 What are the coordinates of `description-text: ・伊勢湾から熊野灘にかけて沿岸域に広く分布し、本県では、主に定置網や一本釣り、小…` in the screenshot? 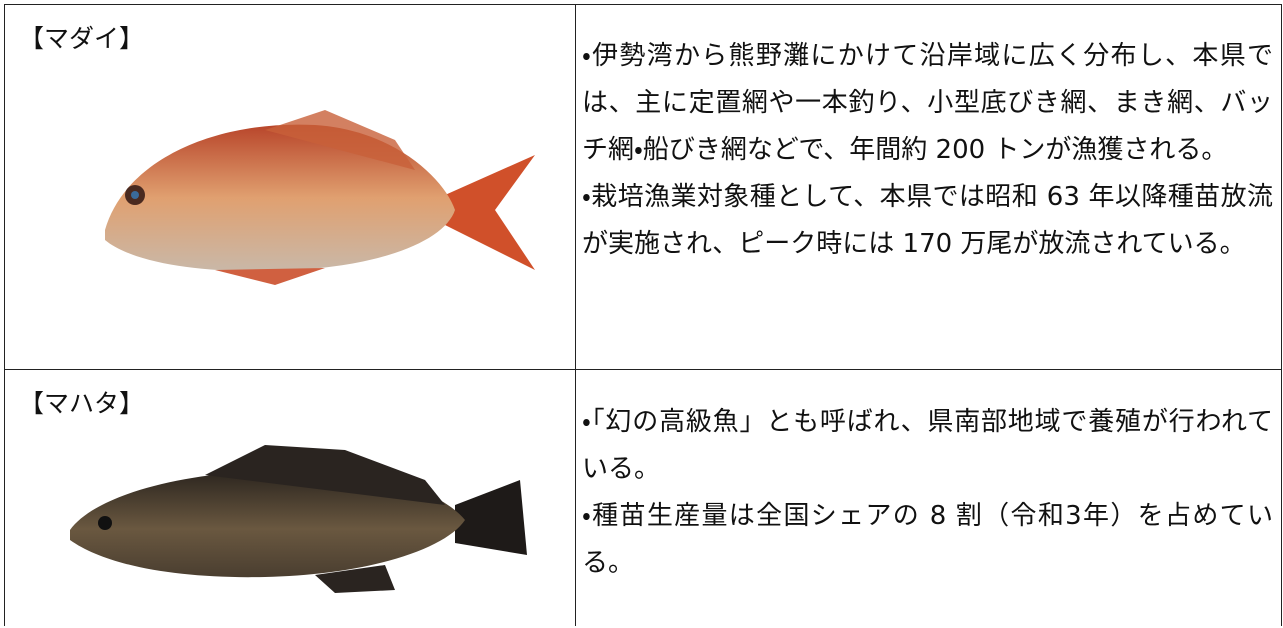 It's located at (927, 103).